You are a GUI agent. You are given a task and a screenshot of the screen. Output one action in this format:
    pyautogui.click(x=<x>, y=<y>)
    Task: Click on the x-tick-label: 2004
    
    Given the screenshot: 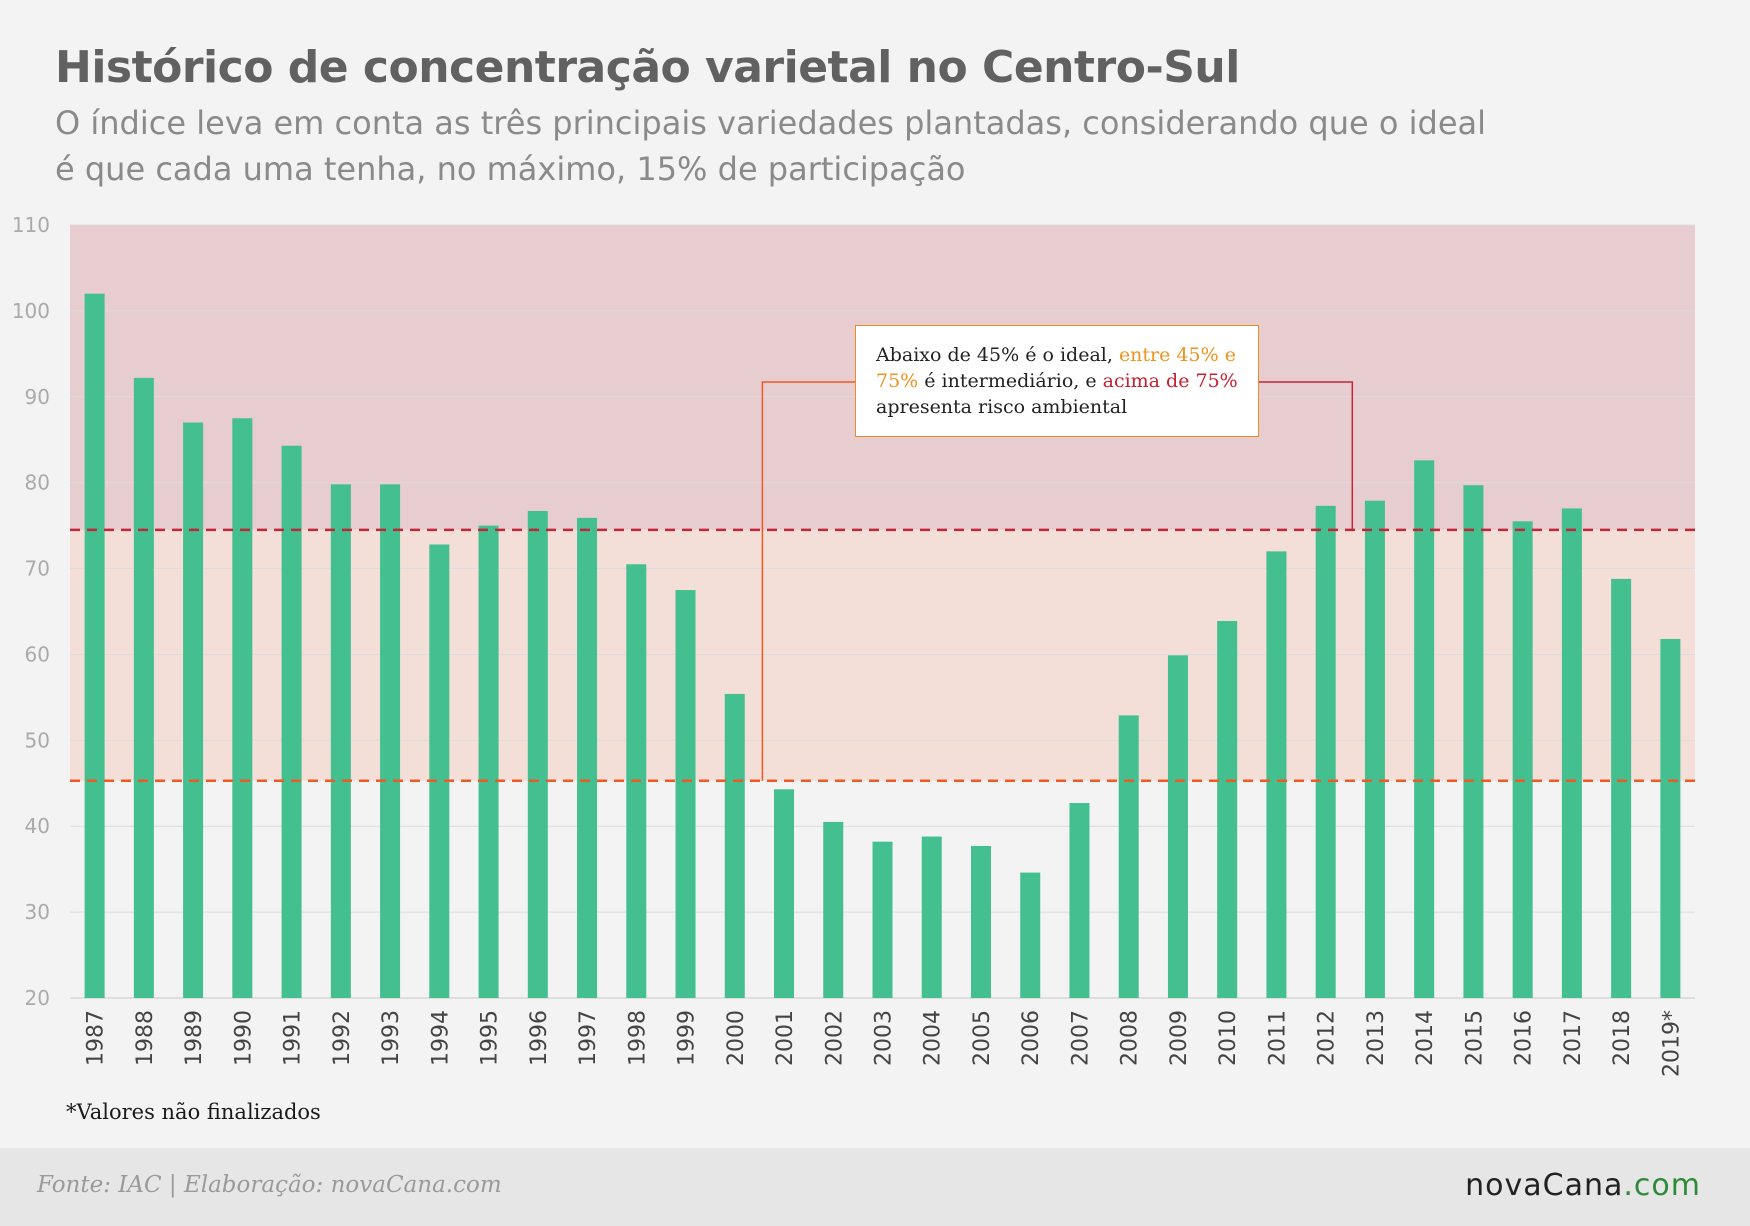 What is the action you would take?
    pyautogui.click(x=933, y=1038)
    